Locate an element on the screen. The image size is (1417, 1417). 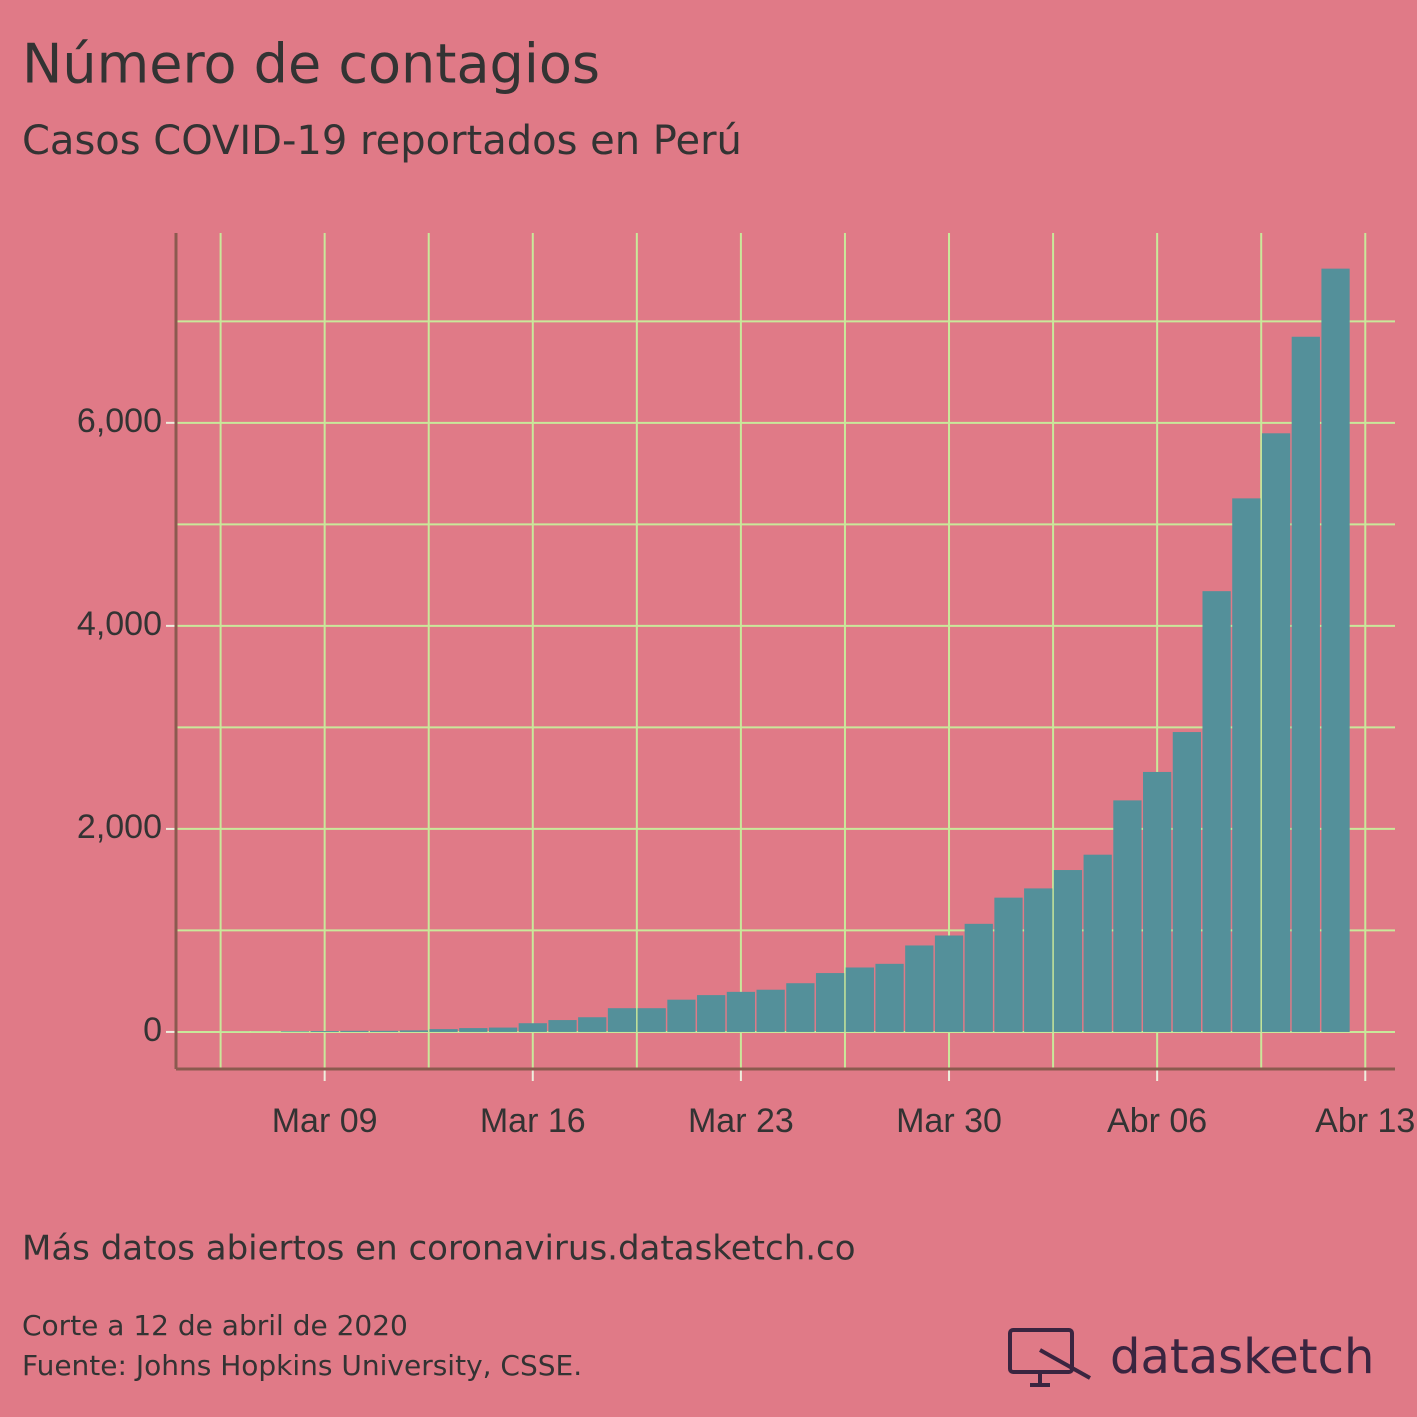
x-tick-label: Mar 09 is located at coordinates (325, 1121).